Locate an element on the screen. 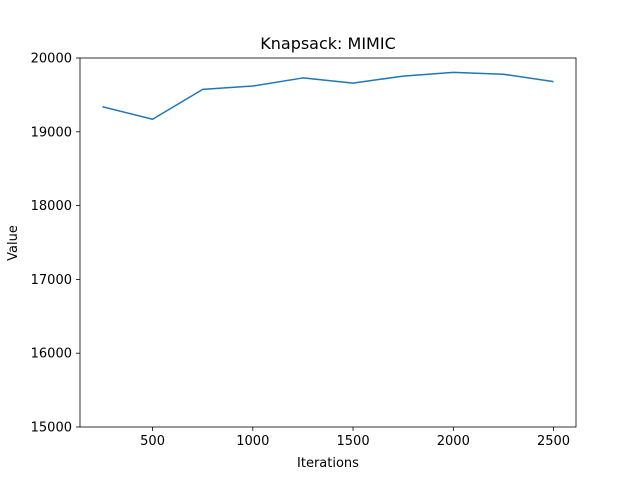 This screenshot has height=480, width=640. y-tick-label-17000: 17000 is located at coordinates (51, 280).